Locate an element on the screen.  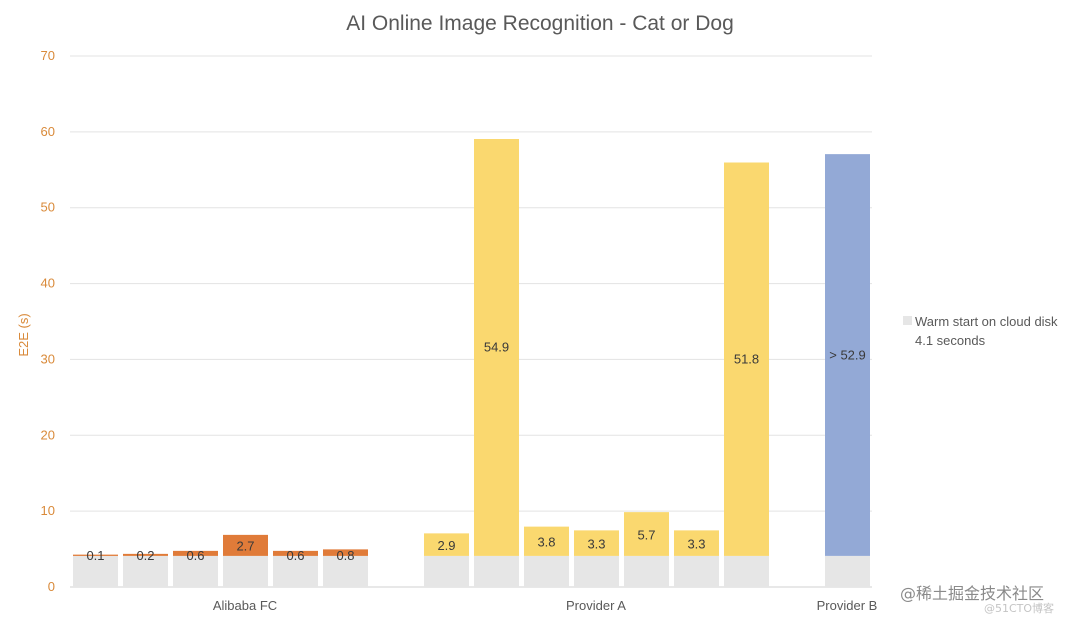
data-label: 3.8 is located at coordinates (546, 541).